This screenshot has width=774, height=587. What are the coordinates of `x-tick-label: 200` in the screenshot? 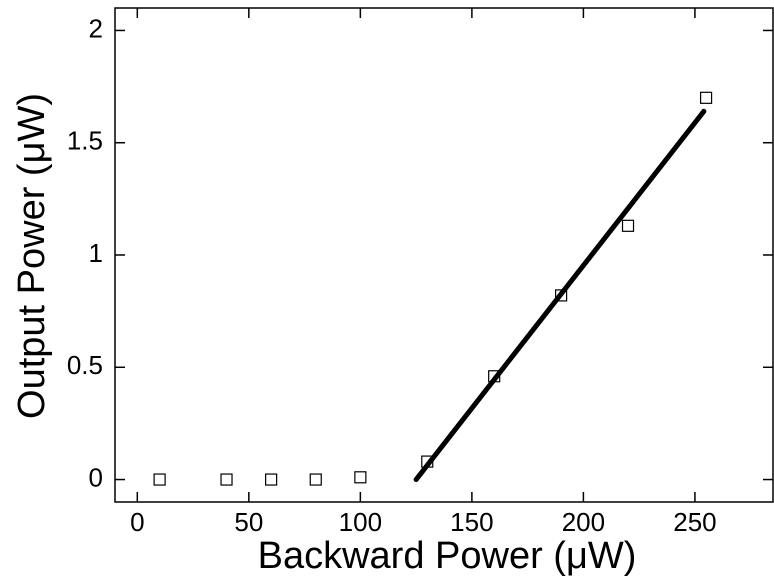 It's located at (583, 522).